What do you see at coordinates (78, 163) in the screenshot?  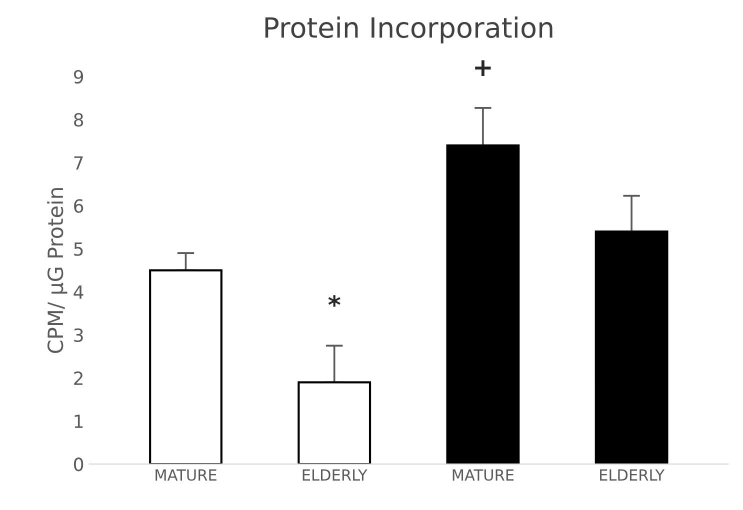 I see `y-tick-label: 7` at bounding box center [78, 163].